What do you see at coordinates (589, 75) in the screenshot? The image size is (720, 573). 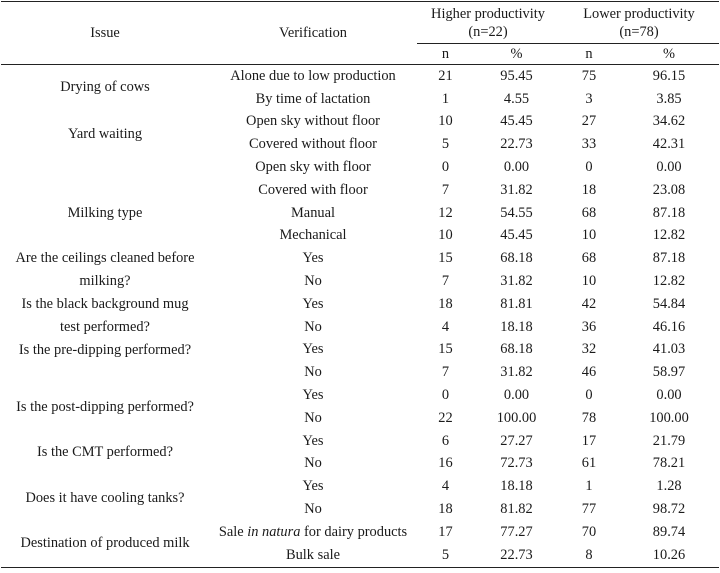 I see `lower-n-cell: 75` at bounding box center [589, 75].